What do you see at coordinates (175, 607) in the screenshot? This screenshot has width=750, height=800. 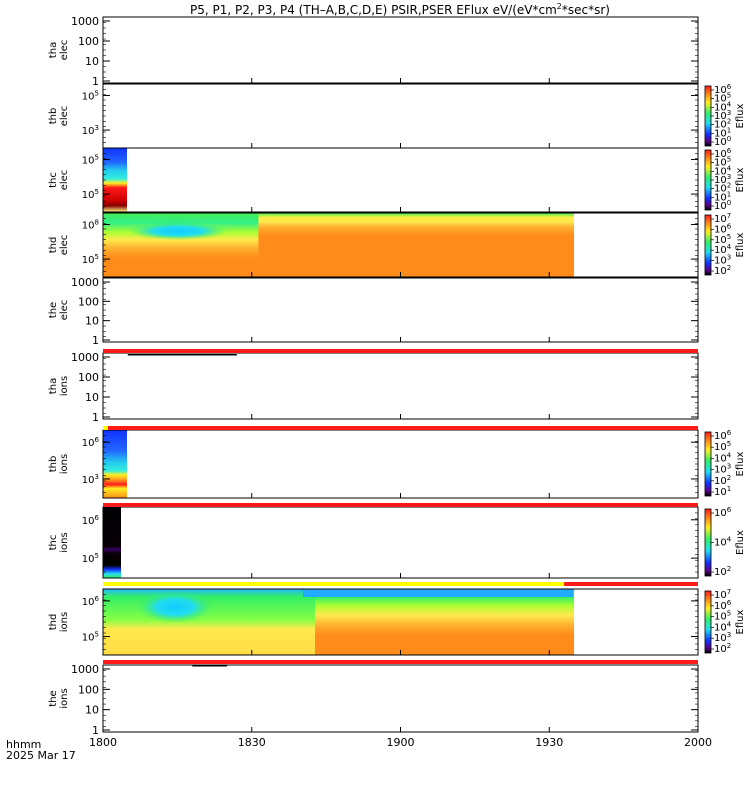 I see `thd-ions-low-flux-feature` at bounding box center [175, 607].